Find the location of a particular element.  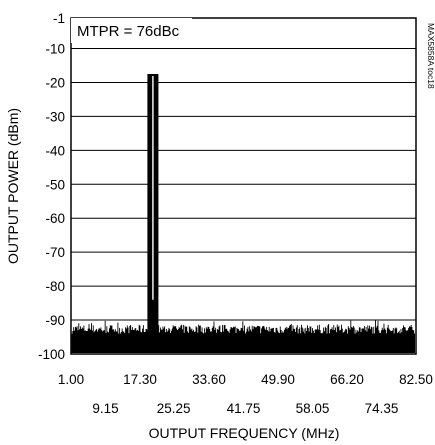

y-tick-labels: -1 -10 -20 -30 -40 -50 -60 -70 -80 -90 -100 is located at coordinates (51, 186).